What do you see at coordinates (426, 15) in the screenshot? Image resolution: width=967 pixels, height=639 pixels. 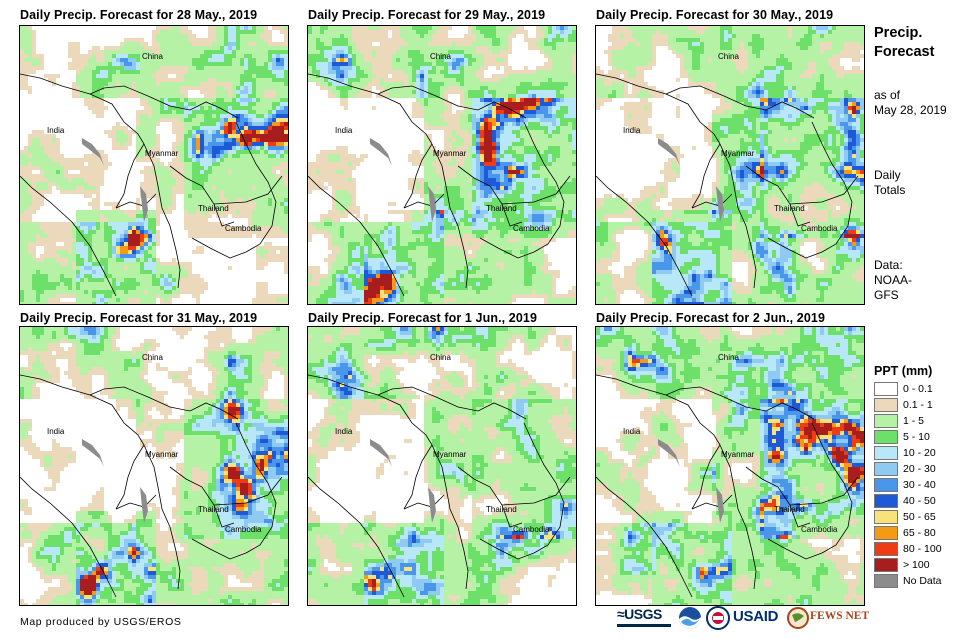 I see `panel-title-2: Daily Precip. Forecast for 29 May., 2019` at bounding box center [426, 15].